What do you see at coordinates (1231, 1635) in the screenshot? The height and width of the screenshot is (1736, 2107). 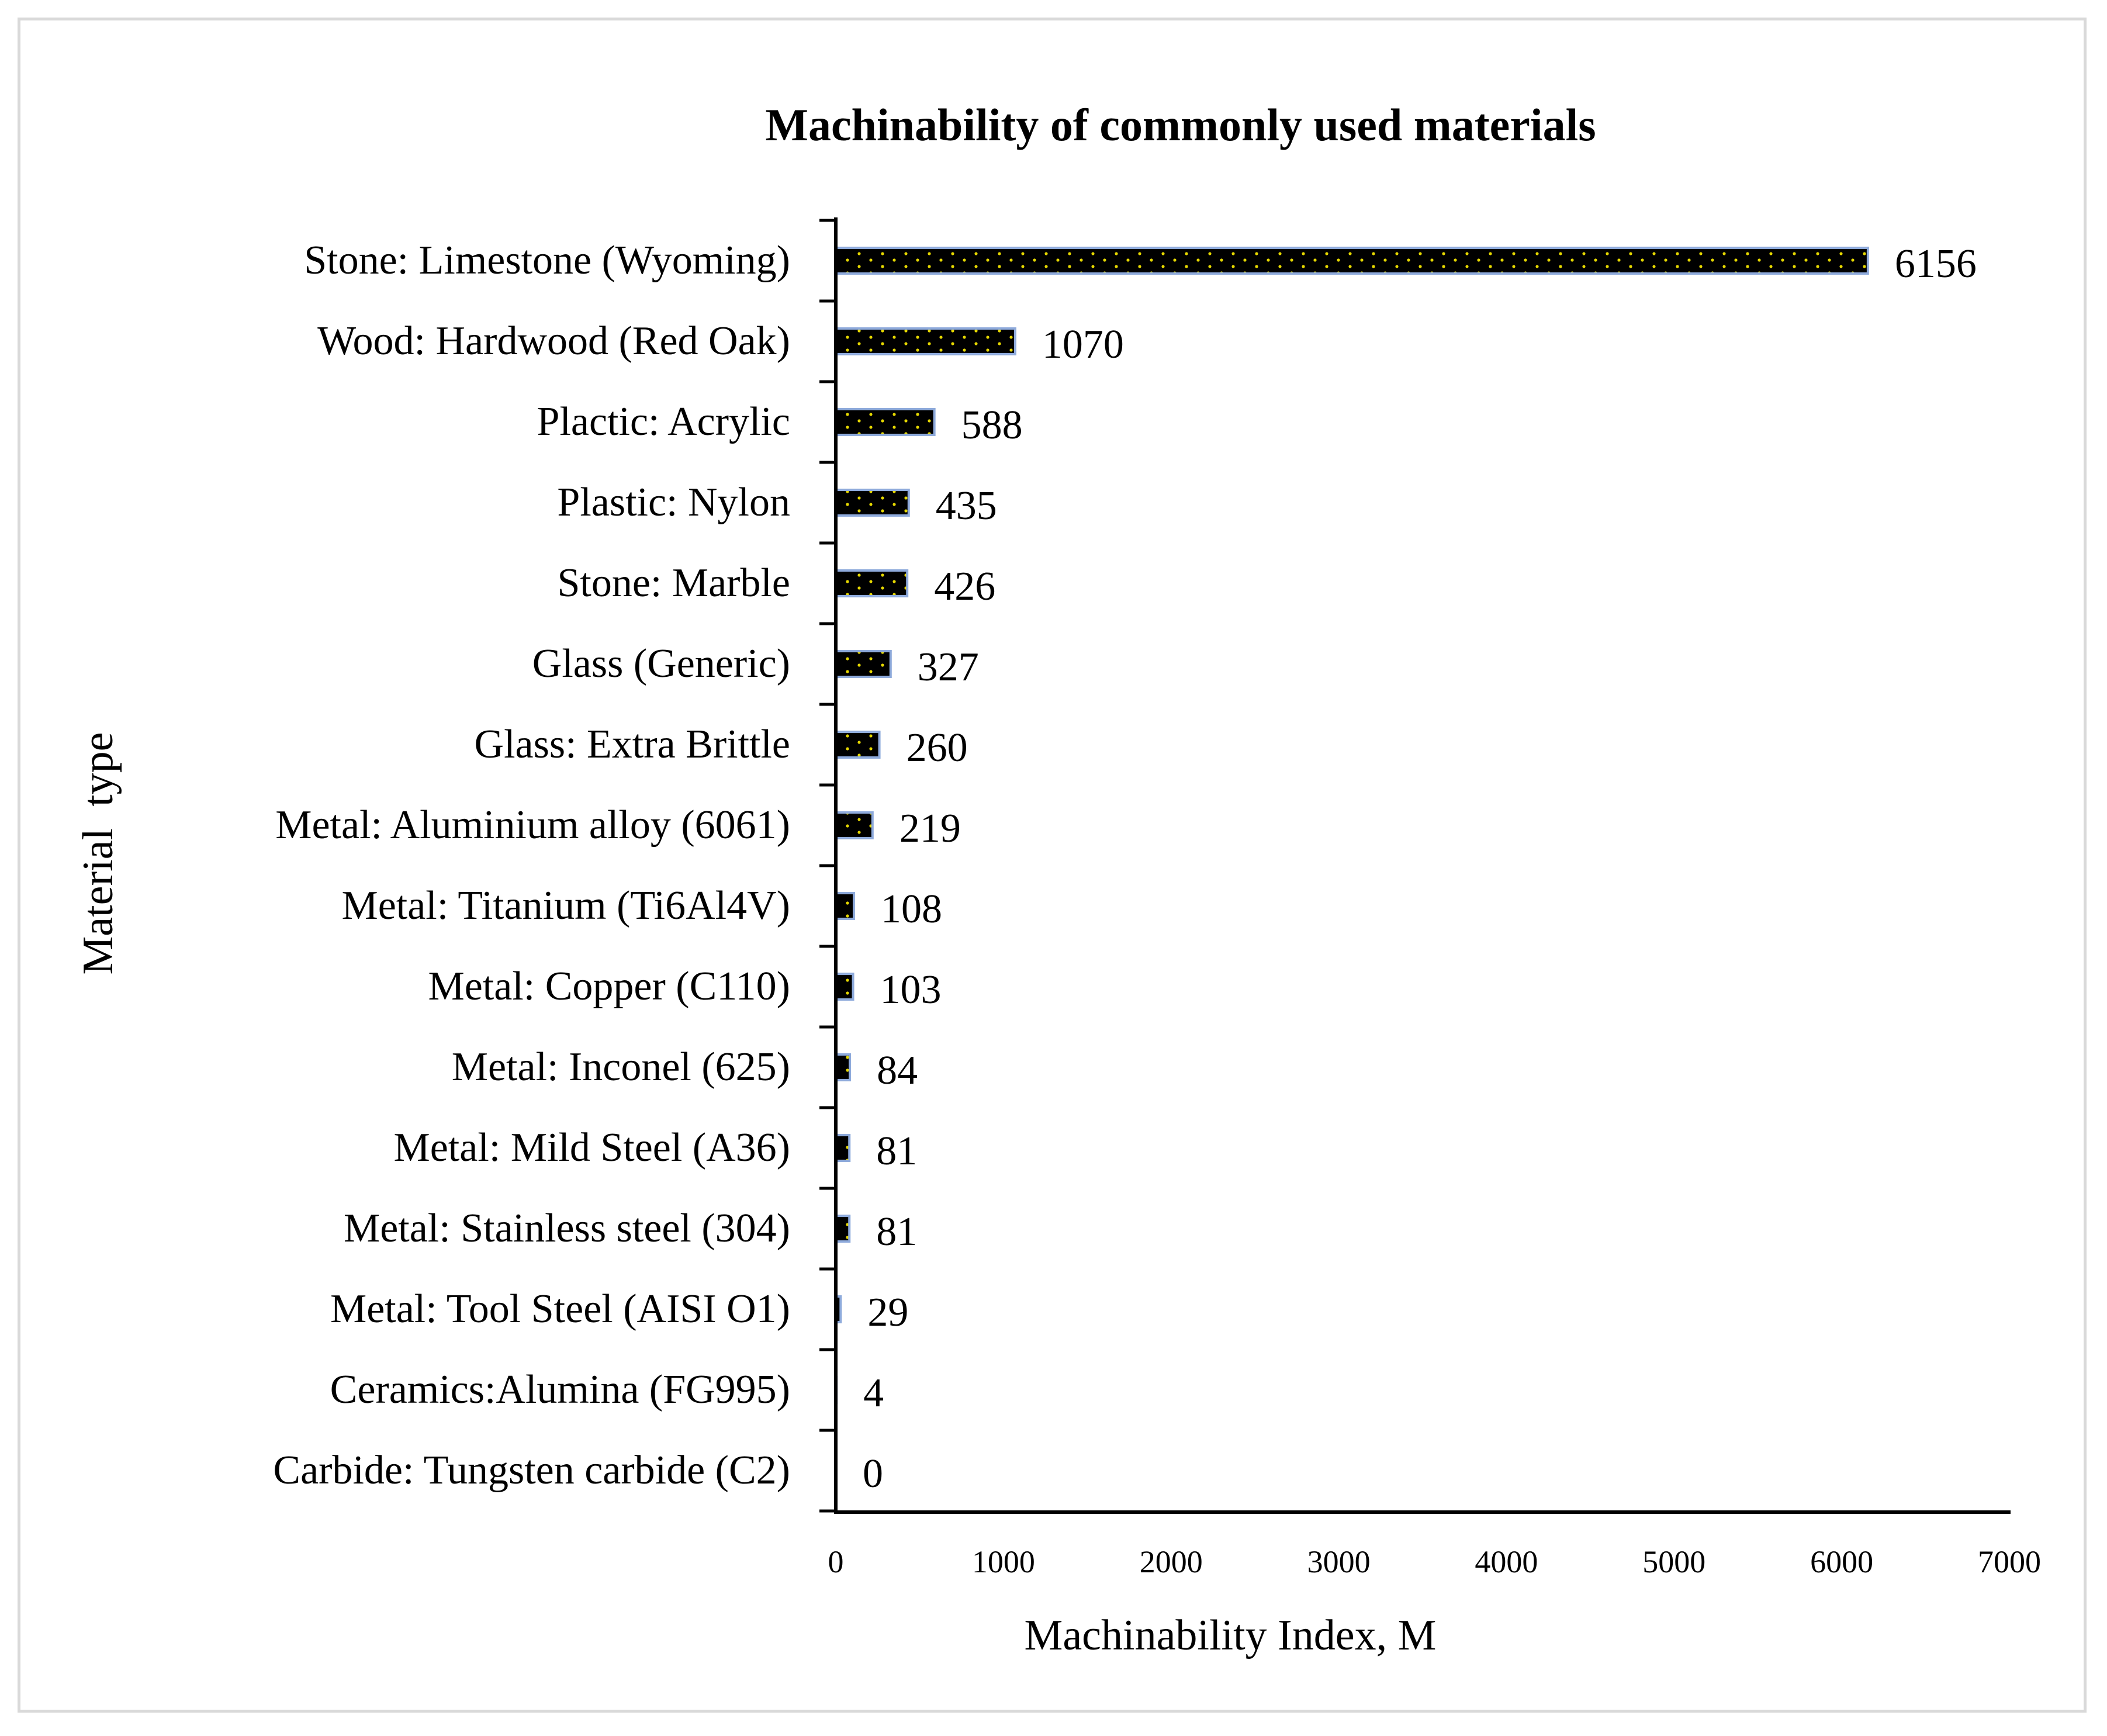 I see `x-axis-title: Machinability Index, M` at bounding box center [1231, 1635].